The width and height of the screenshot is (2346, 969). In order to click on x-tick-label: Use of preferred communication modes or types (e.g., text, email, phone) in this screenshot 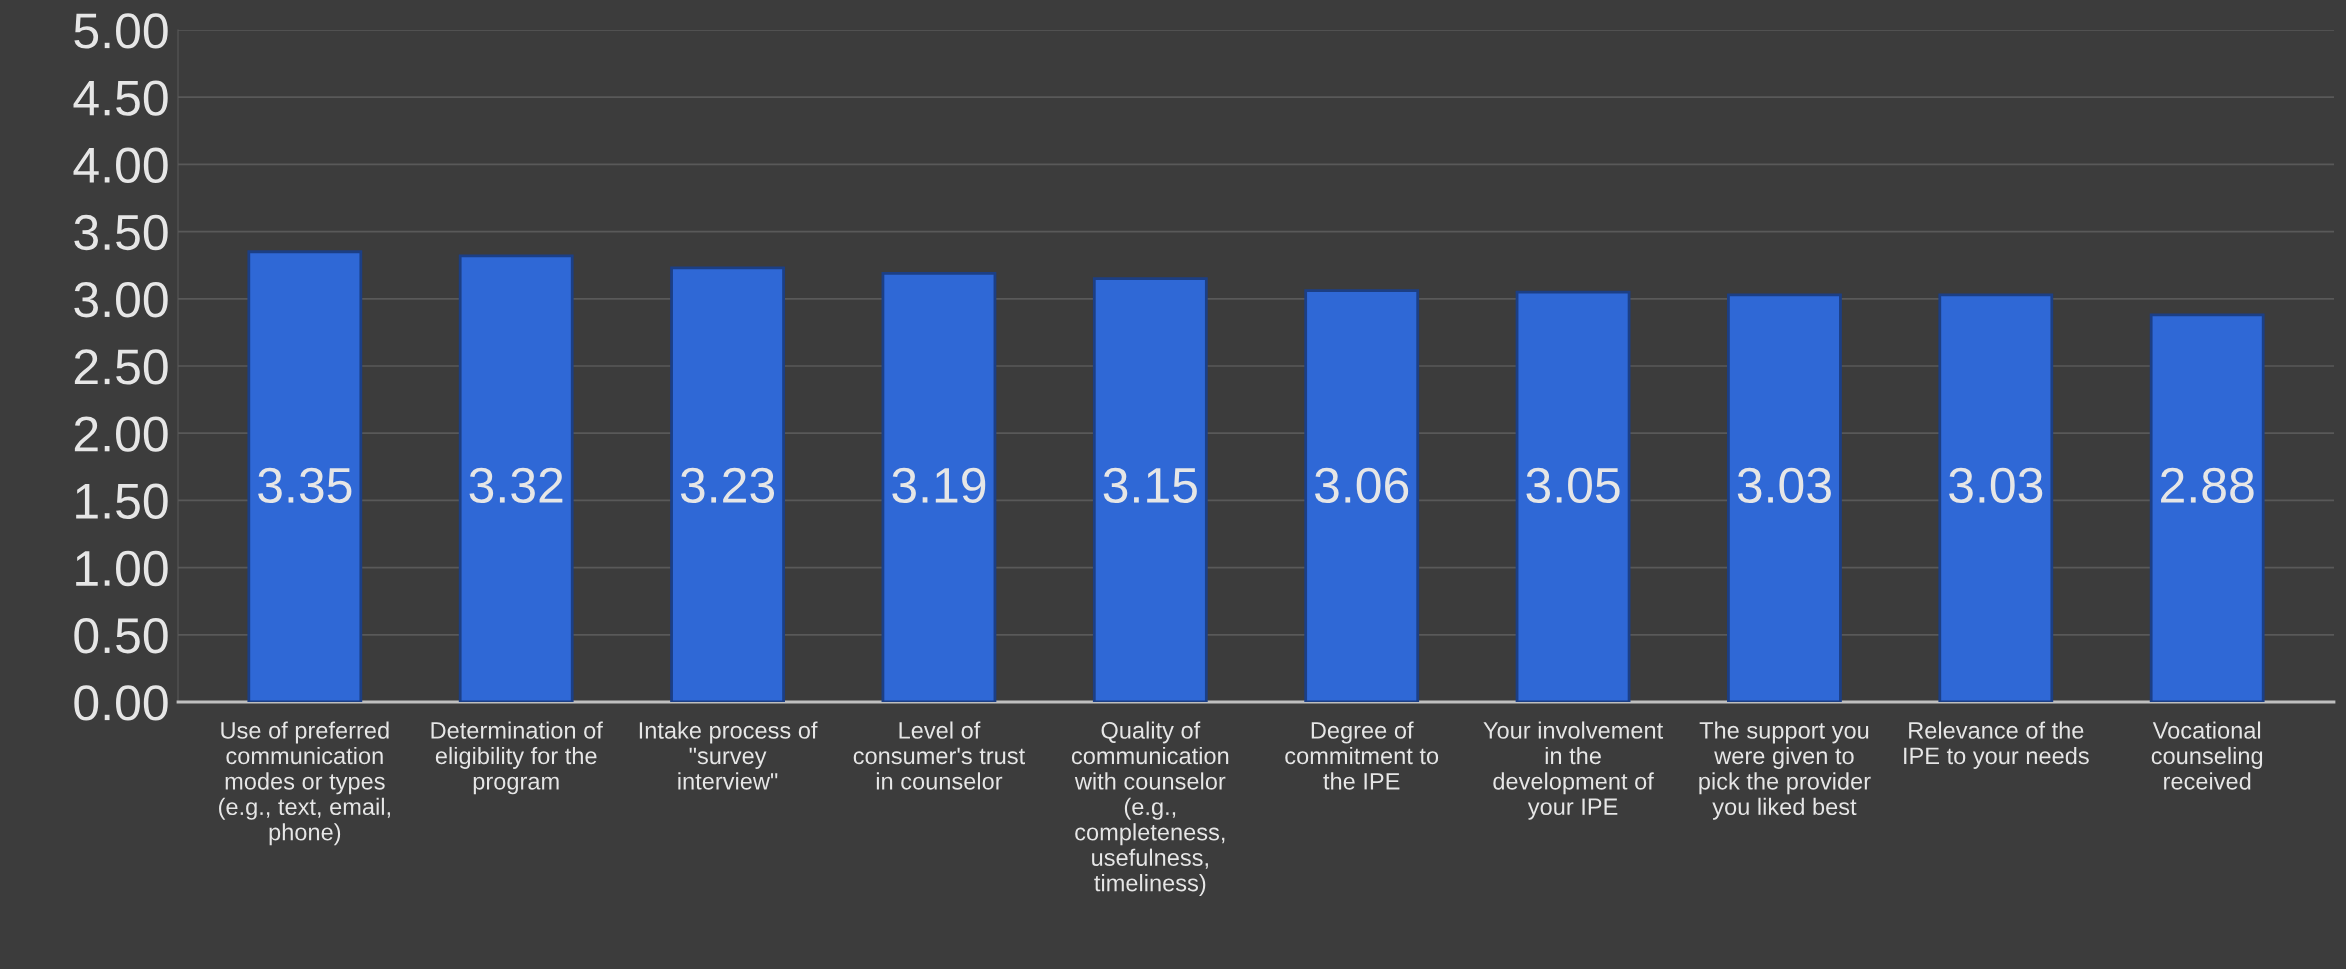, I will do `click(304, 783)`.